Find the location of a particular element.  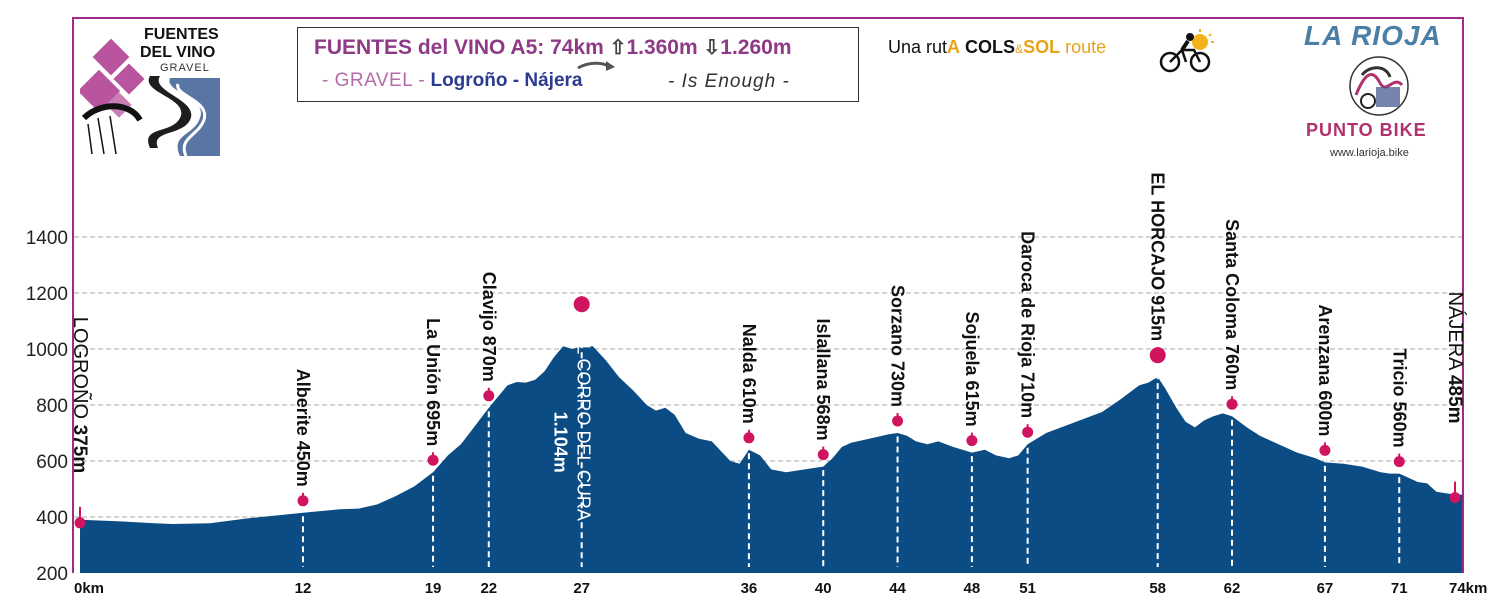

y-tick-1200: 1200 is located at coordinates (47, 294).